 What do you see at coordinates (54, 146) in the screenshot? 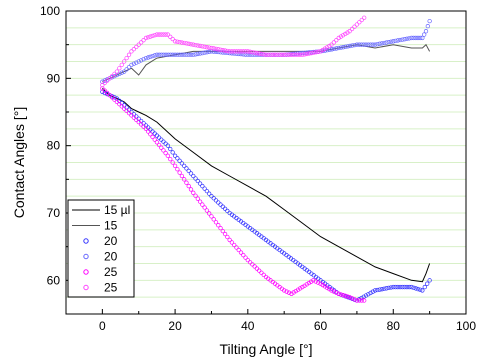
I see `y-tick-label: 80` at bounding box center [54, 146].